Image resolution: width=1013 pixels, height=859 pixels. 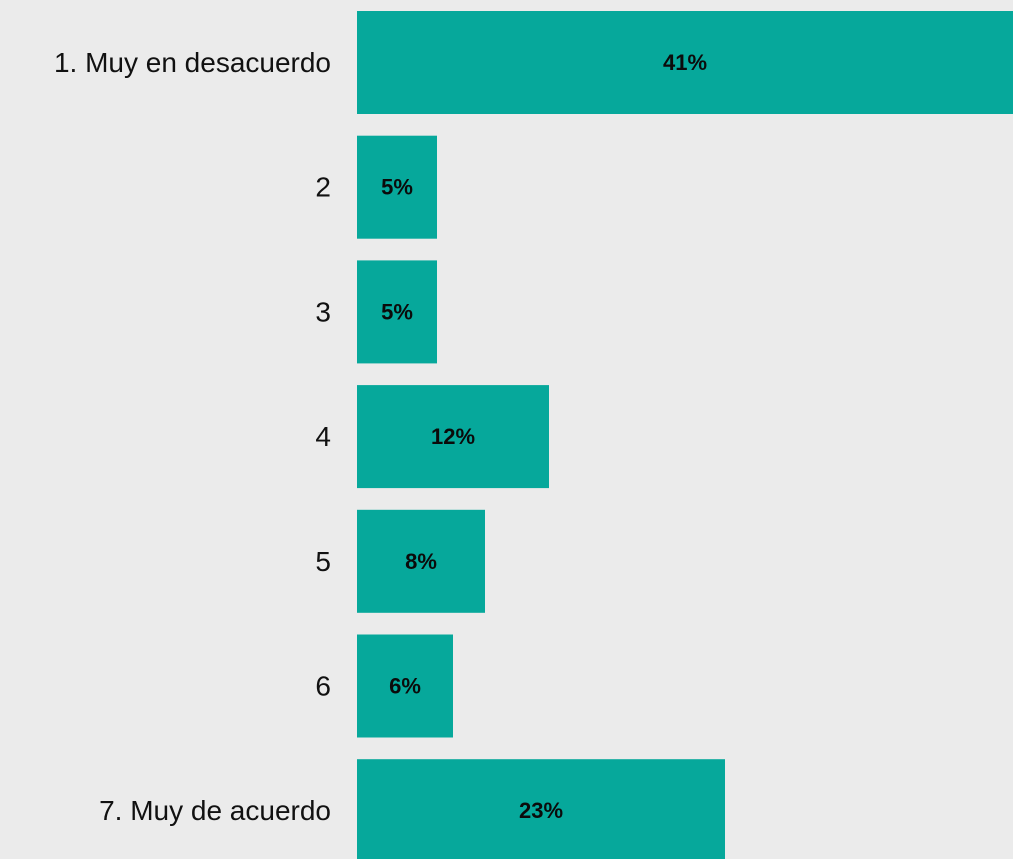 I want to click on value-label-3: 5%, so click(x=397, y=311).